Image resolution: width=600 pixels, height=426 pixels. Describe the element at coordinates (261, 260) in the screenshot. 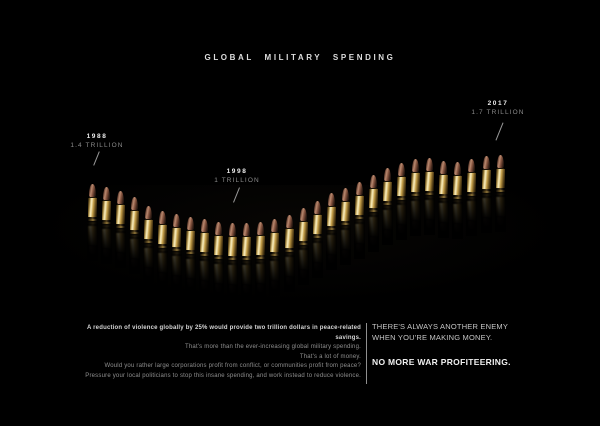

I see `bullet-2000` at that location.